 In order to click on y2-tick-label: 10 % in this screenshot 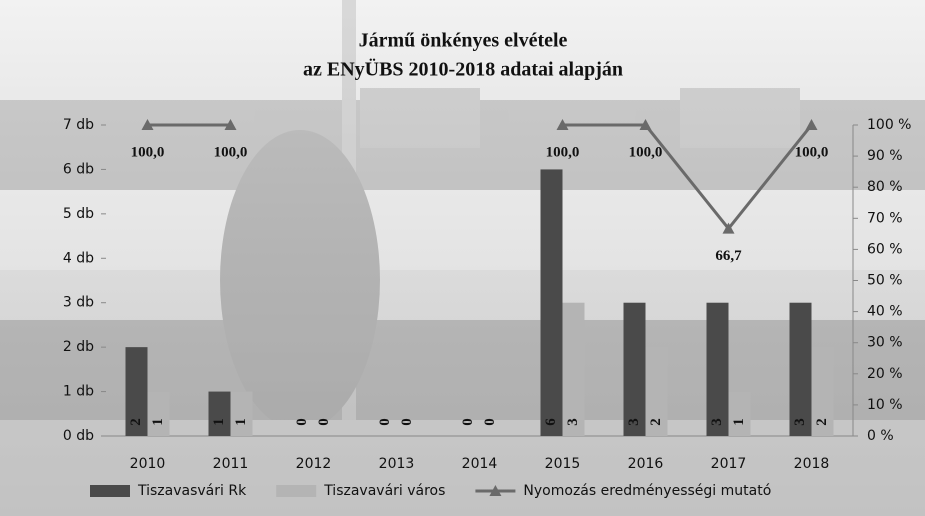, I will do `click(885, 405)`.